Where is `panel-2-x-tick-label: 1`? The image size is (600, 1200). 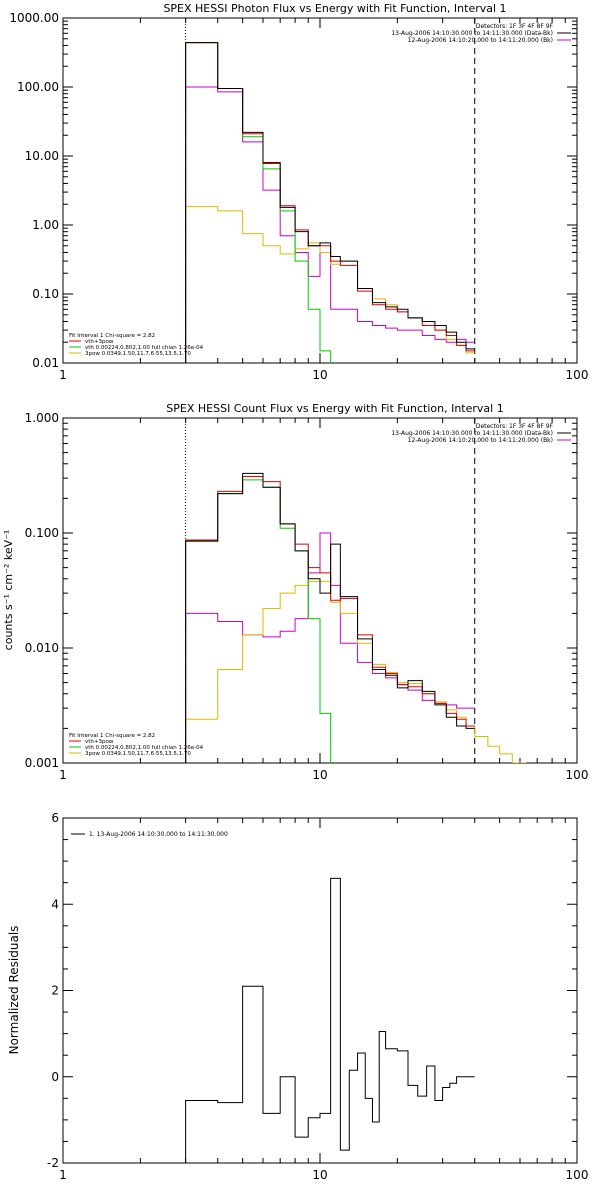 panel-2-x-tick-label: 1 is located at coordinates (63, 775).